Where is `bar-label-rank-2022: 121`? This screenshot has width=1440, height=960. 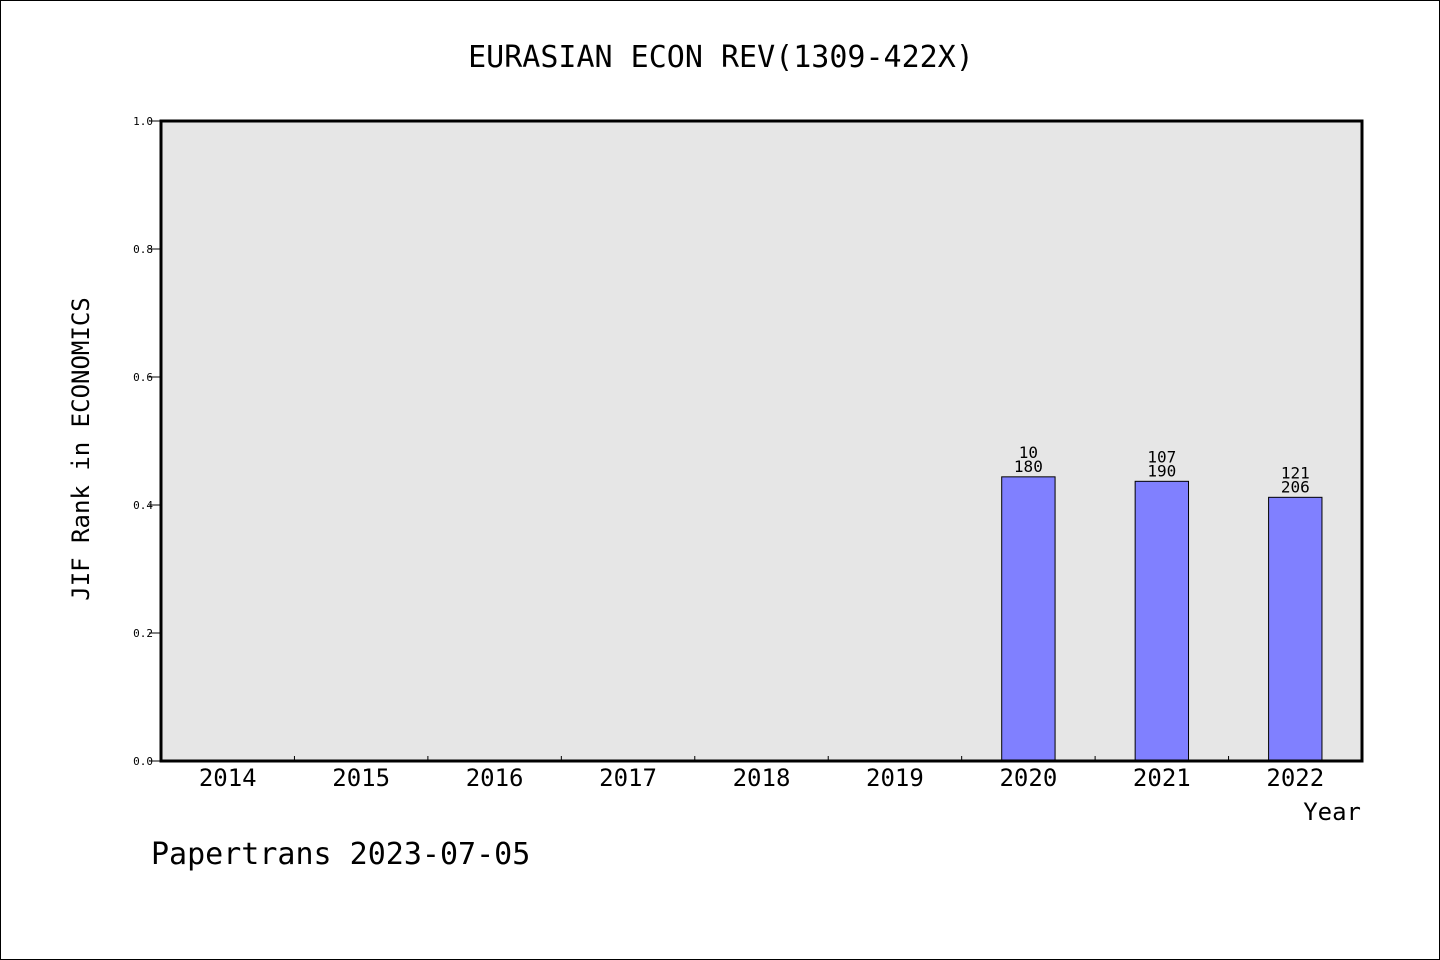
bar-label-rank-2022: 121 is located at coordinates (1295, 472).